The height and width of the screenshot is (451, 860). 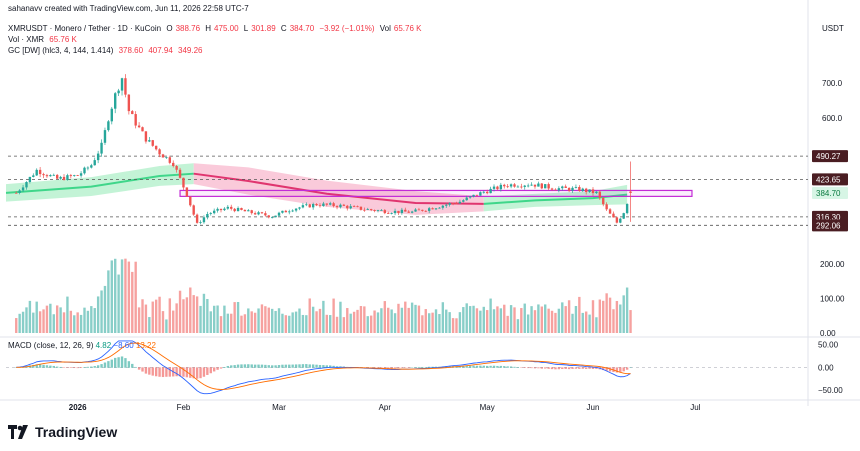 What do you see at coordinates (826, 367) in the screenshot?
I see `macd-tick-label: 0.00` at bounding box center [826, 367].